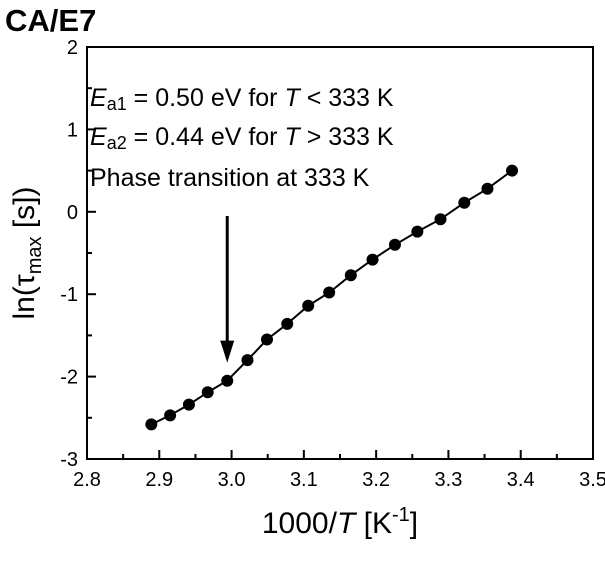 The width and height of the screenshot is (605, 571). What do you see at coordinates (414, 523) in the screenshot?
I see `x-axis-label-close: ]` at bounding box center [414, 523].